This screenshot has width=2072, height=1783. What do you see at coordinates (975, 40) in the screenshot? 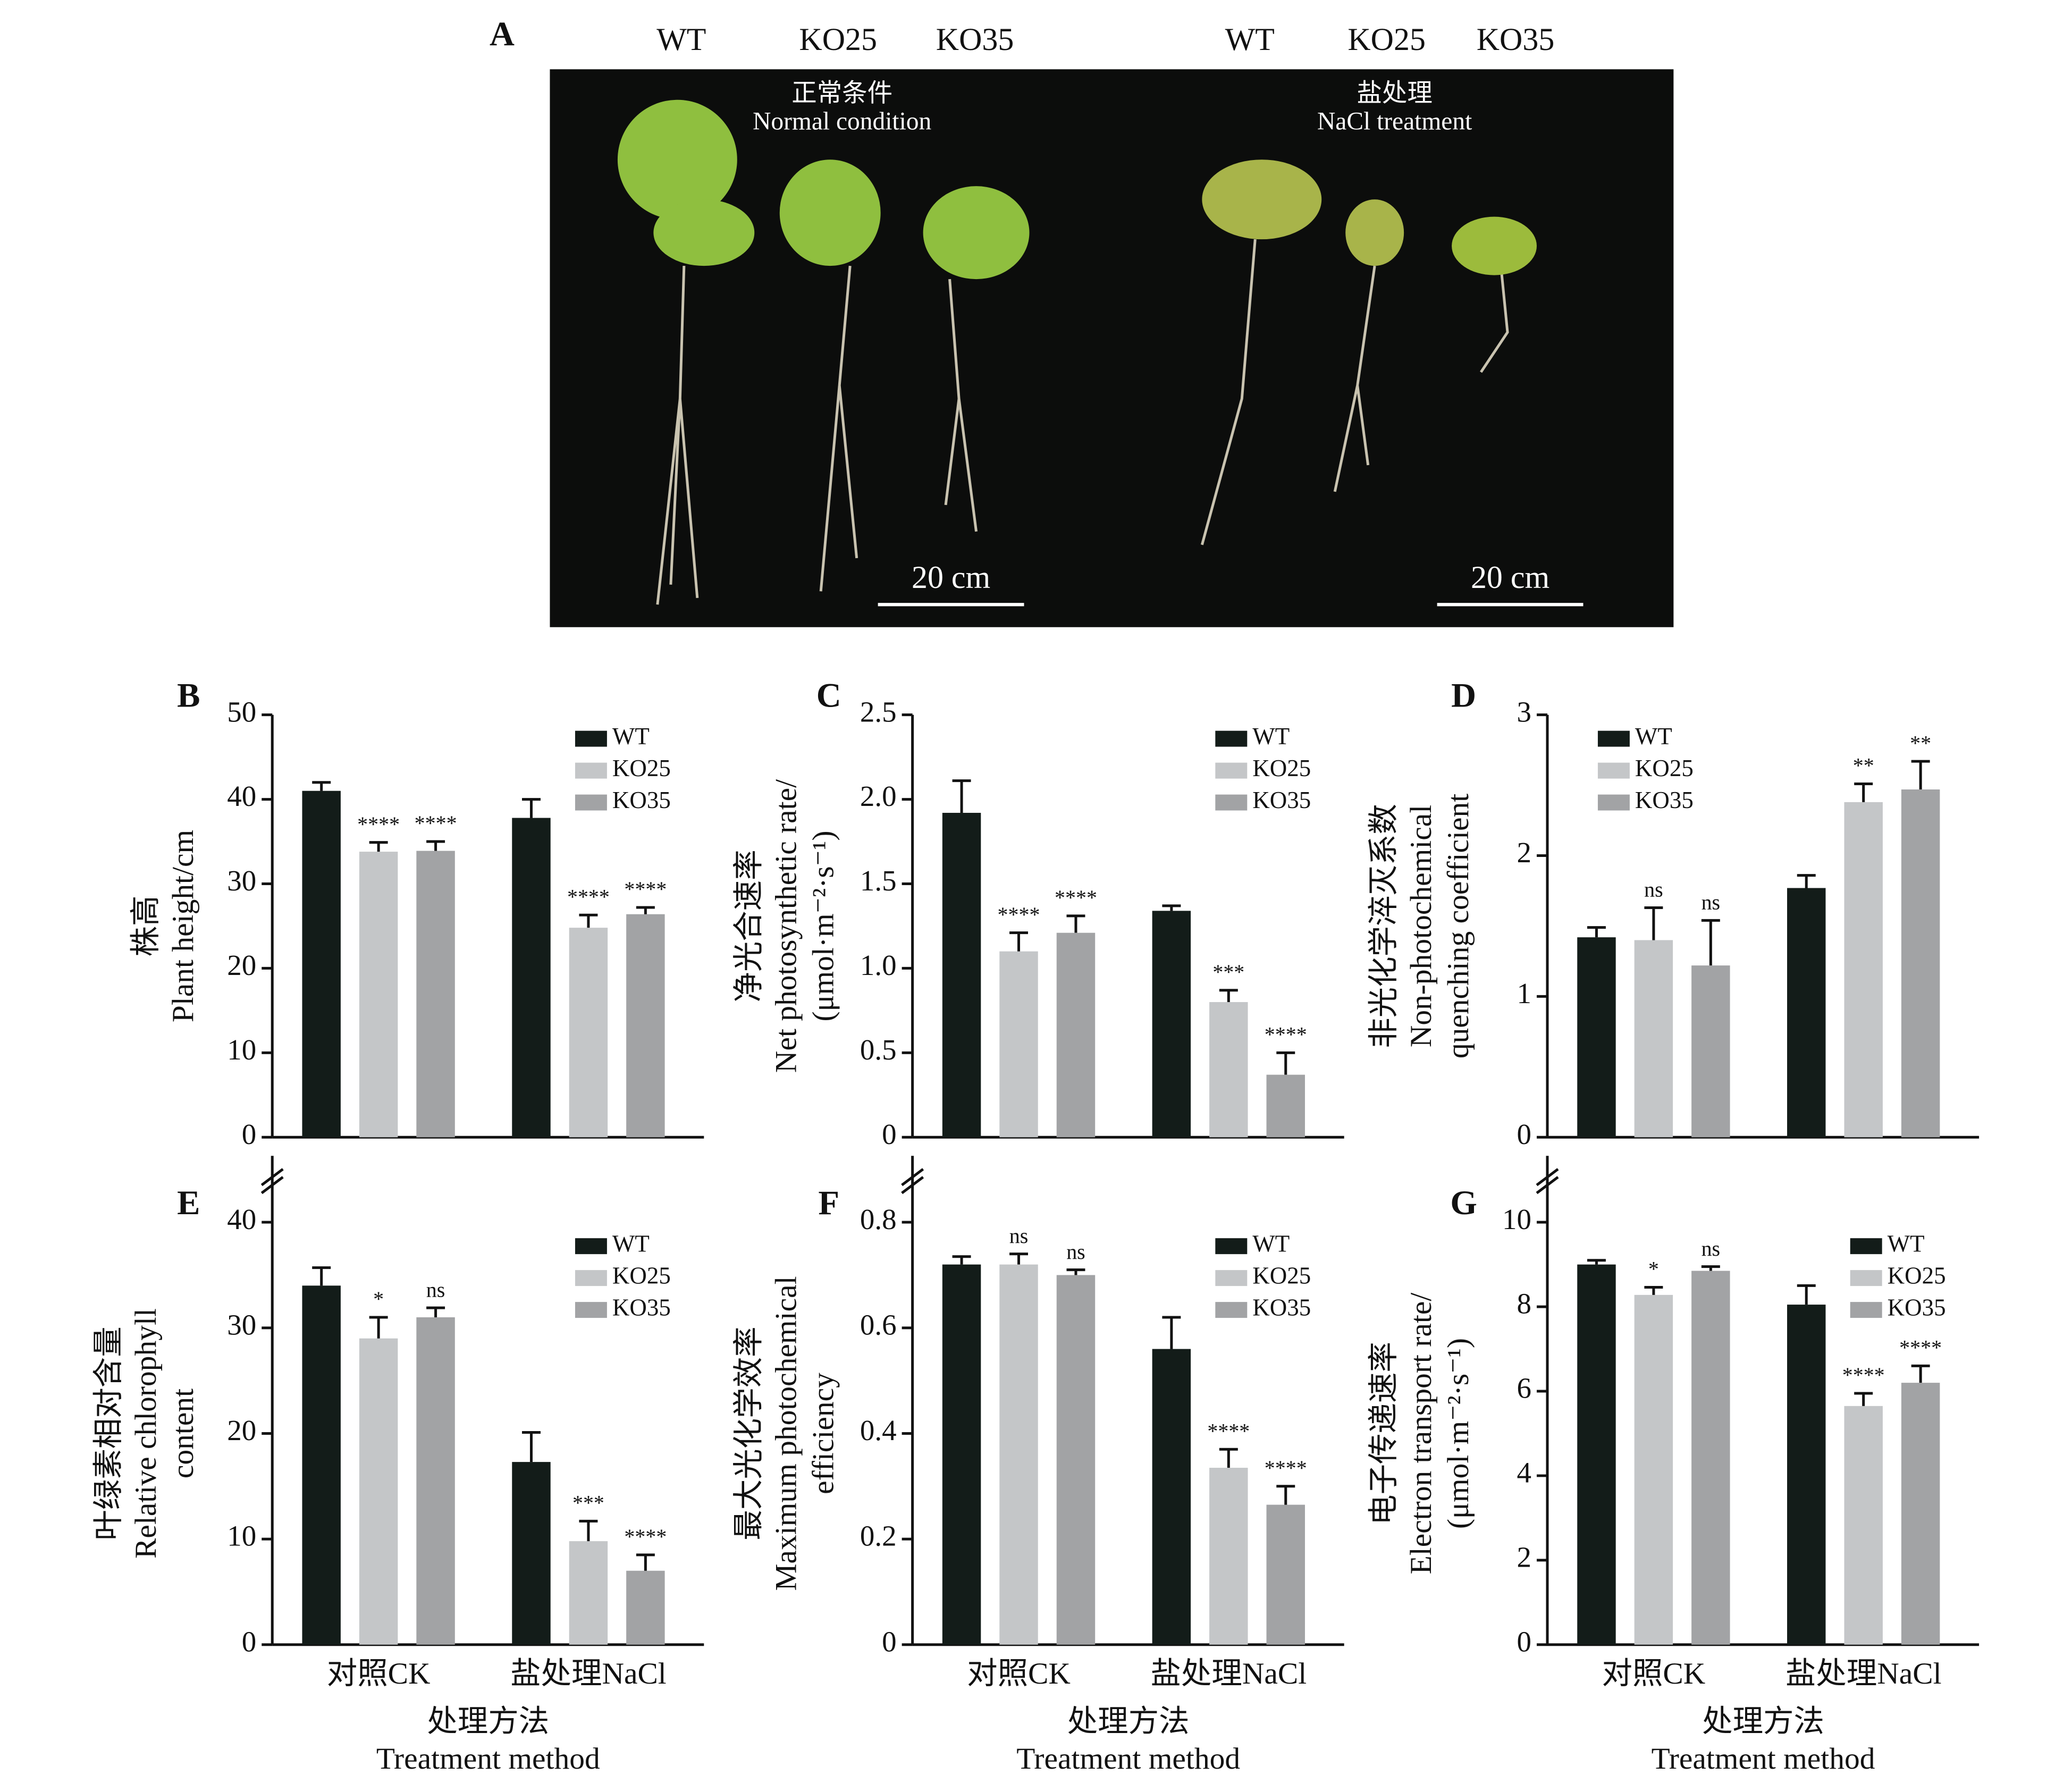
I see `column-label: KO35` at bounding box center [975, 40].